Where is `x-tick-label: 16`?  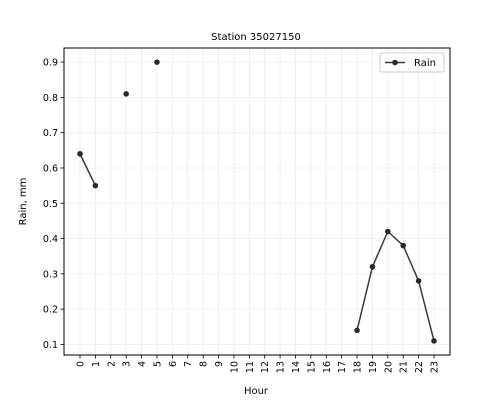 x-tick-label: 16 is located at coordinates (327, 367).